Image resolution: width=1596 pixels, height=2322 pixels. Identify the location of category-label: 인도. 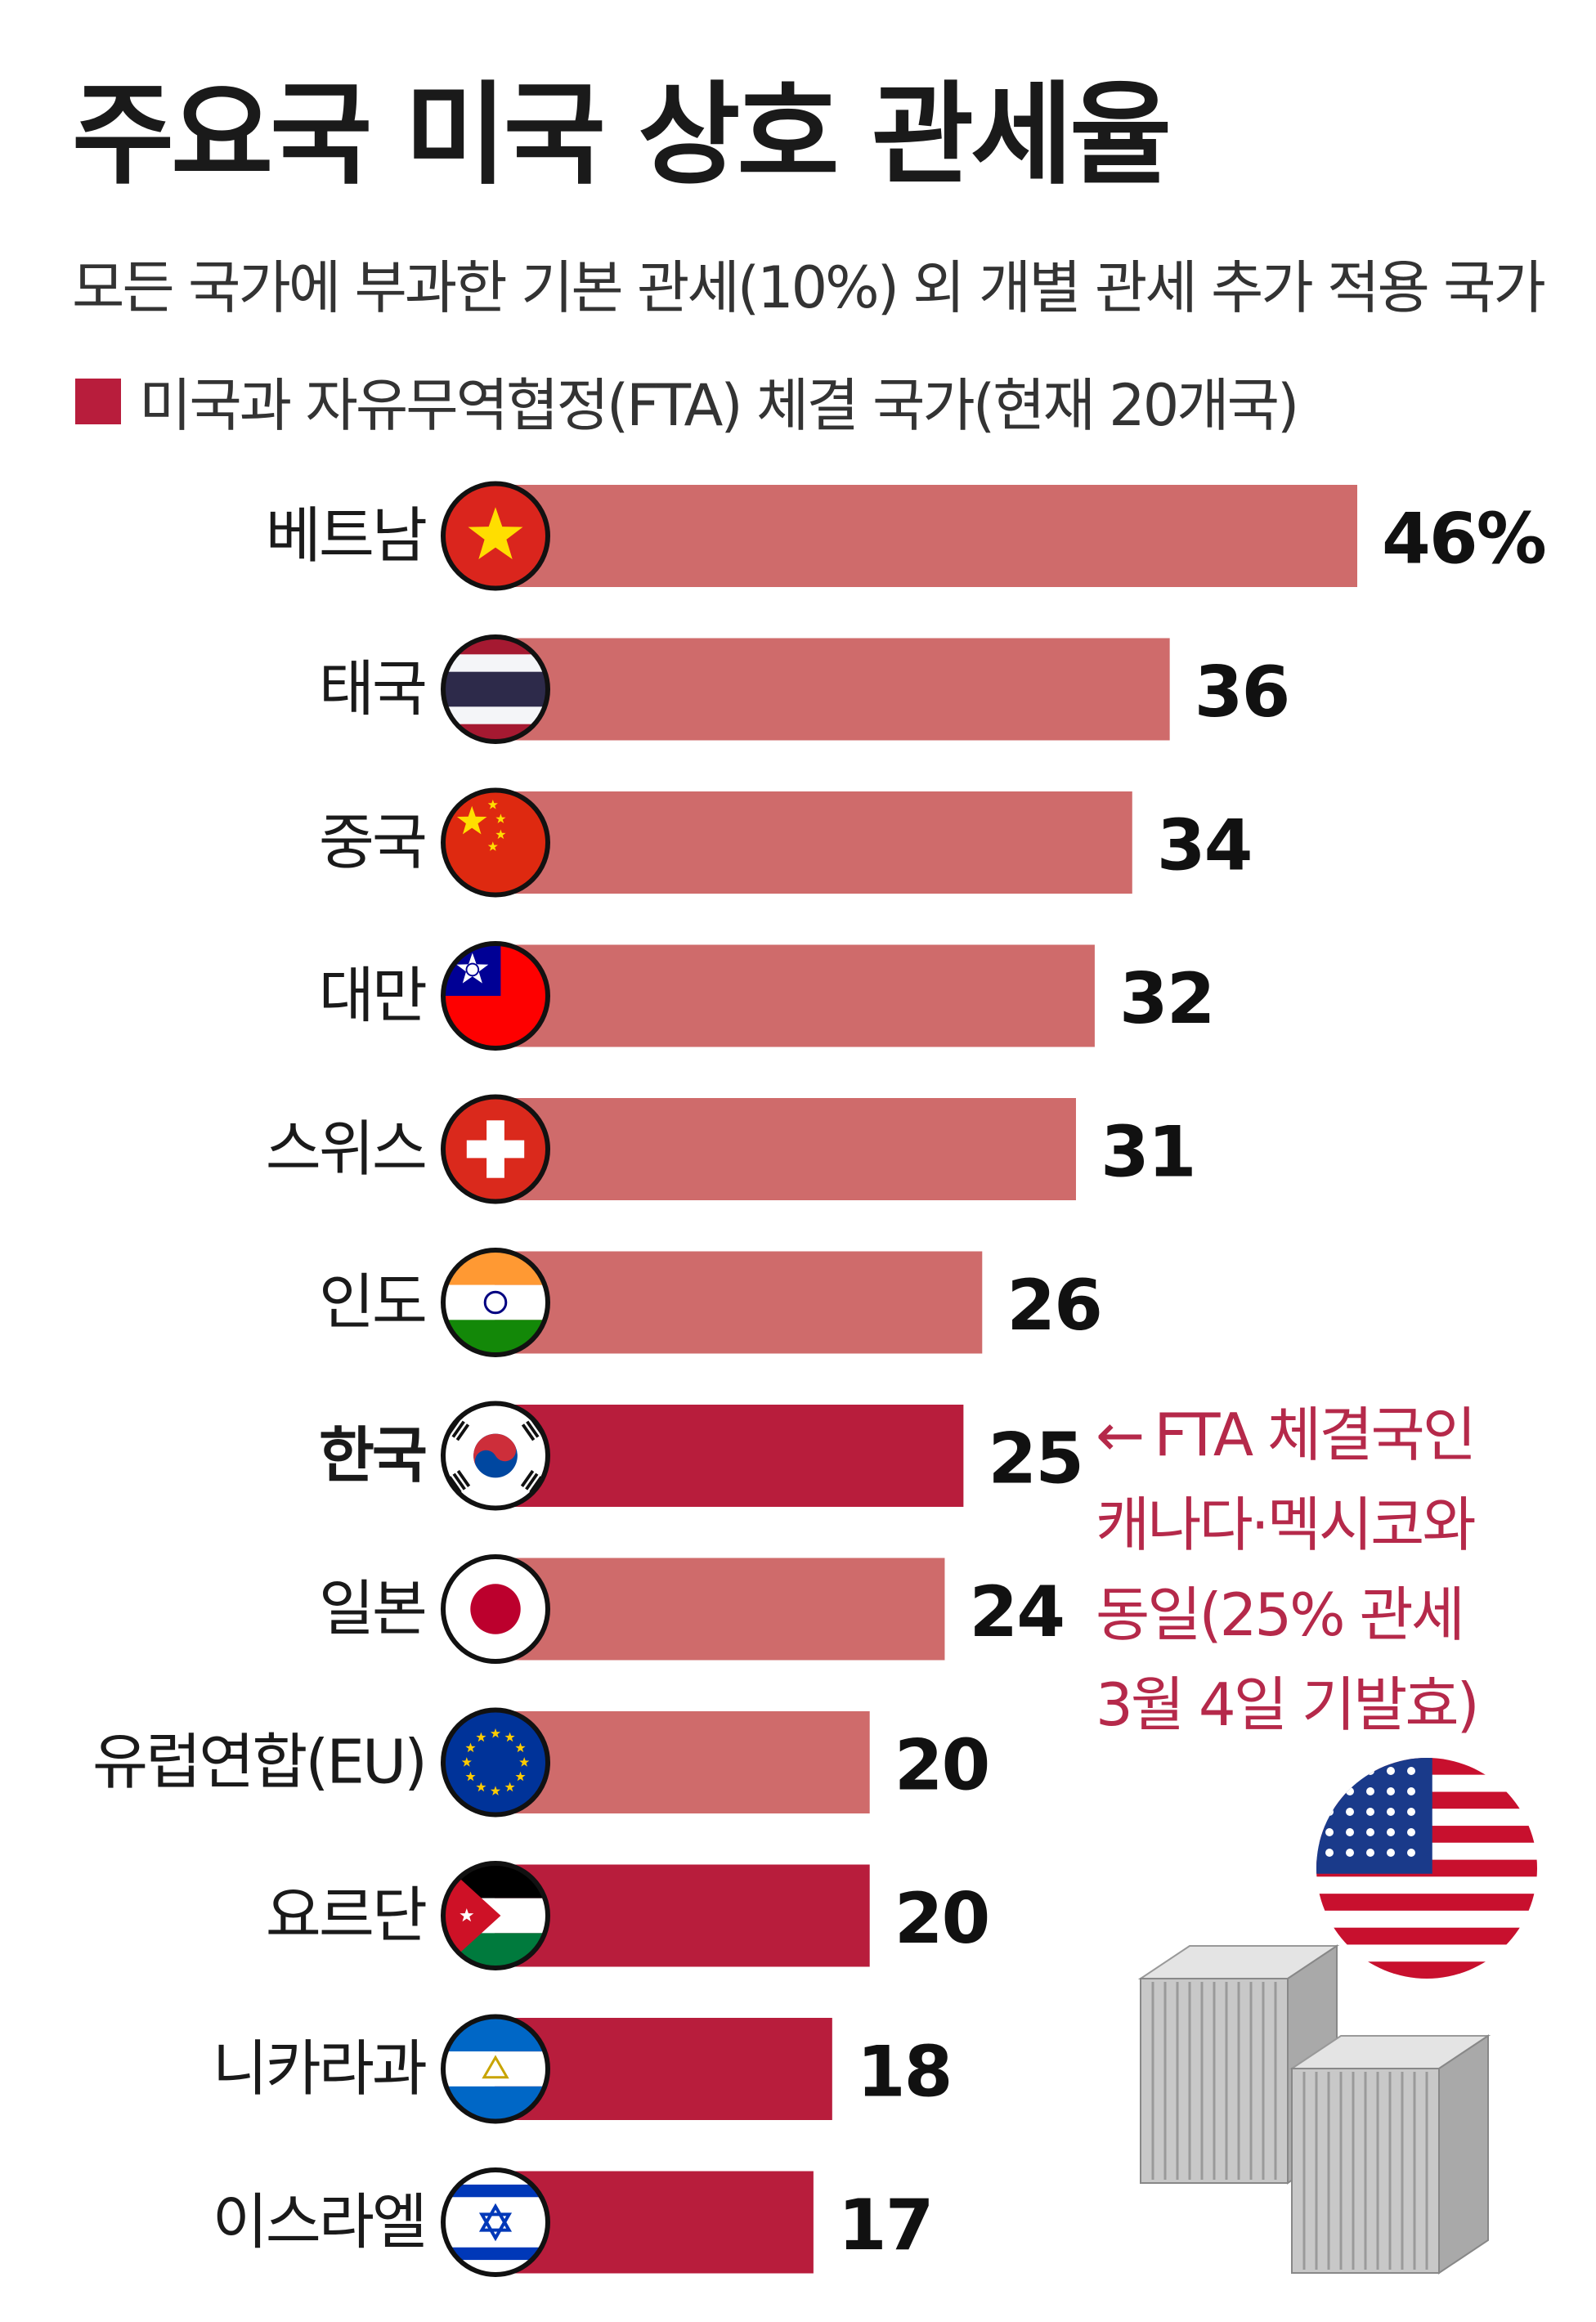
(372, 1302).